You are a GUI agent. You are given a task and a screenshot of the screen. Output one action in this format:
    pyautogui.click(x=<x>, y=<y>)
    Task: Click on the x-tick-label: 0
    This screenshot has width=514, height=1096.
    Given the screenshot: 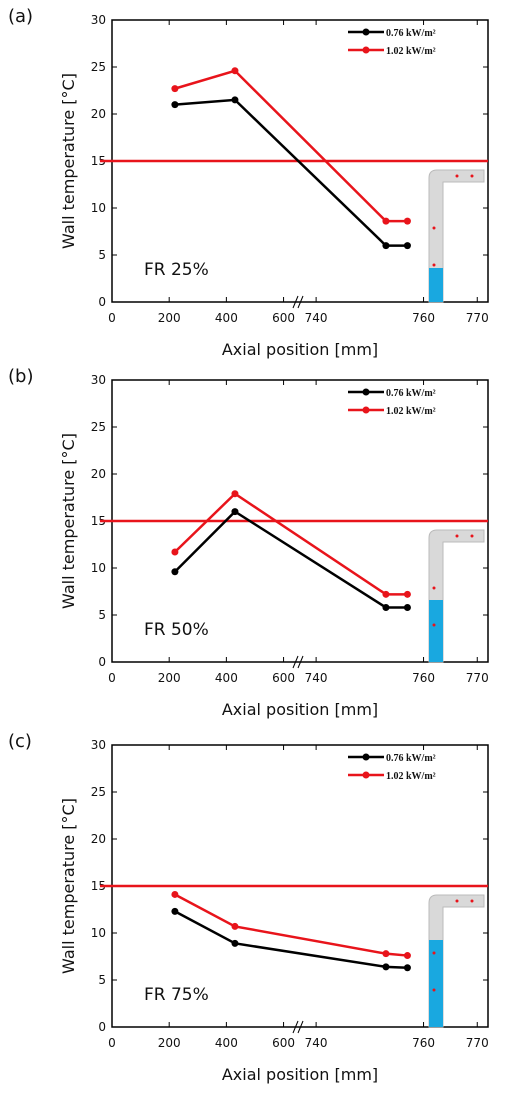 What is the action you would take?
    pyautogui.click(x=112, y=318)
    